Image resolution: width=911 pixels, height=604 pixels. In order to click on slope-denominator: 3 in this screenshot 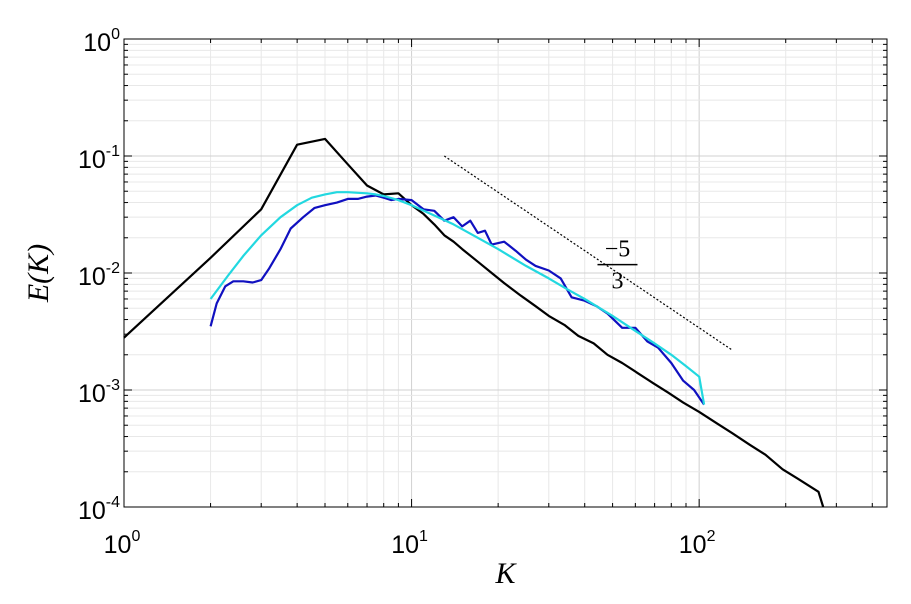, I will do `click(617, 282)`.